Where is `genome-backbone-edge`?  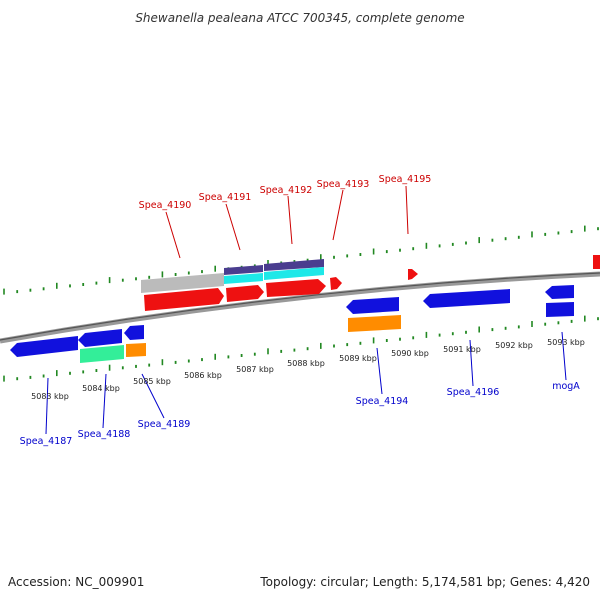
genome-backbone-edge is located at coordinates (300, 306).